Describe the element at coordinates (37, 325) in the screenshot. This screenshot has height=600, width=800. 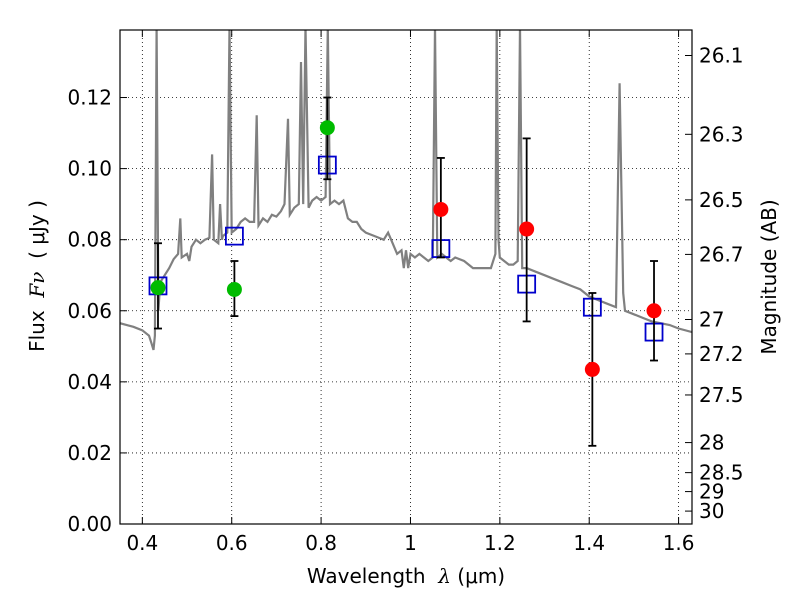
I see `y-axis-label-prefix: Flux` at that location.